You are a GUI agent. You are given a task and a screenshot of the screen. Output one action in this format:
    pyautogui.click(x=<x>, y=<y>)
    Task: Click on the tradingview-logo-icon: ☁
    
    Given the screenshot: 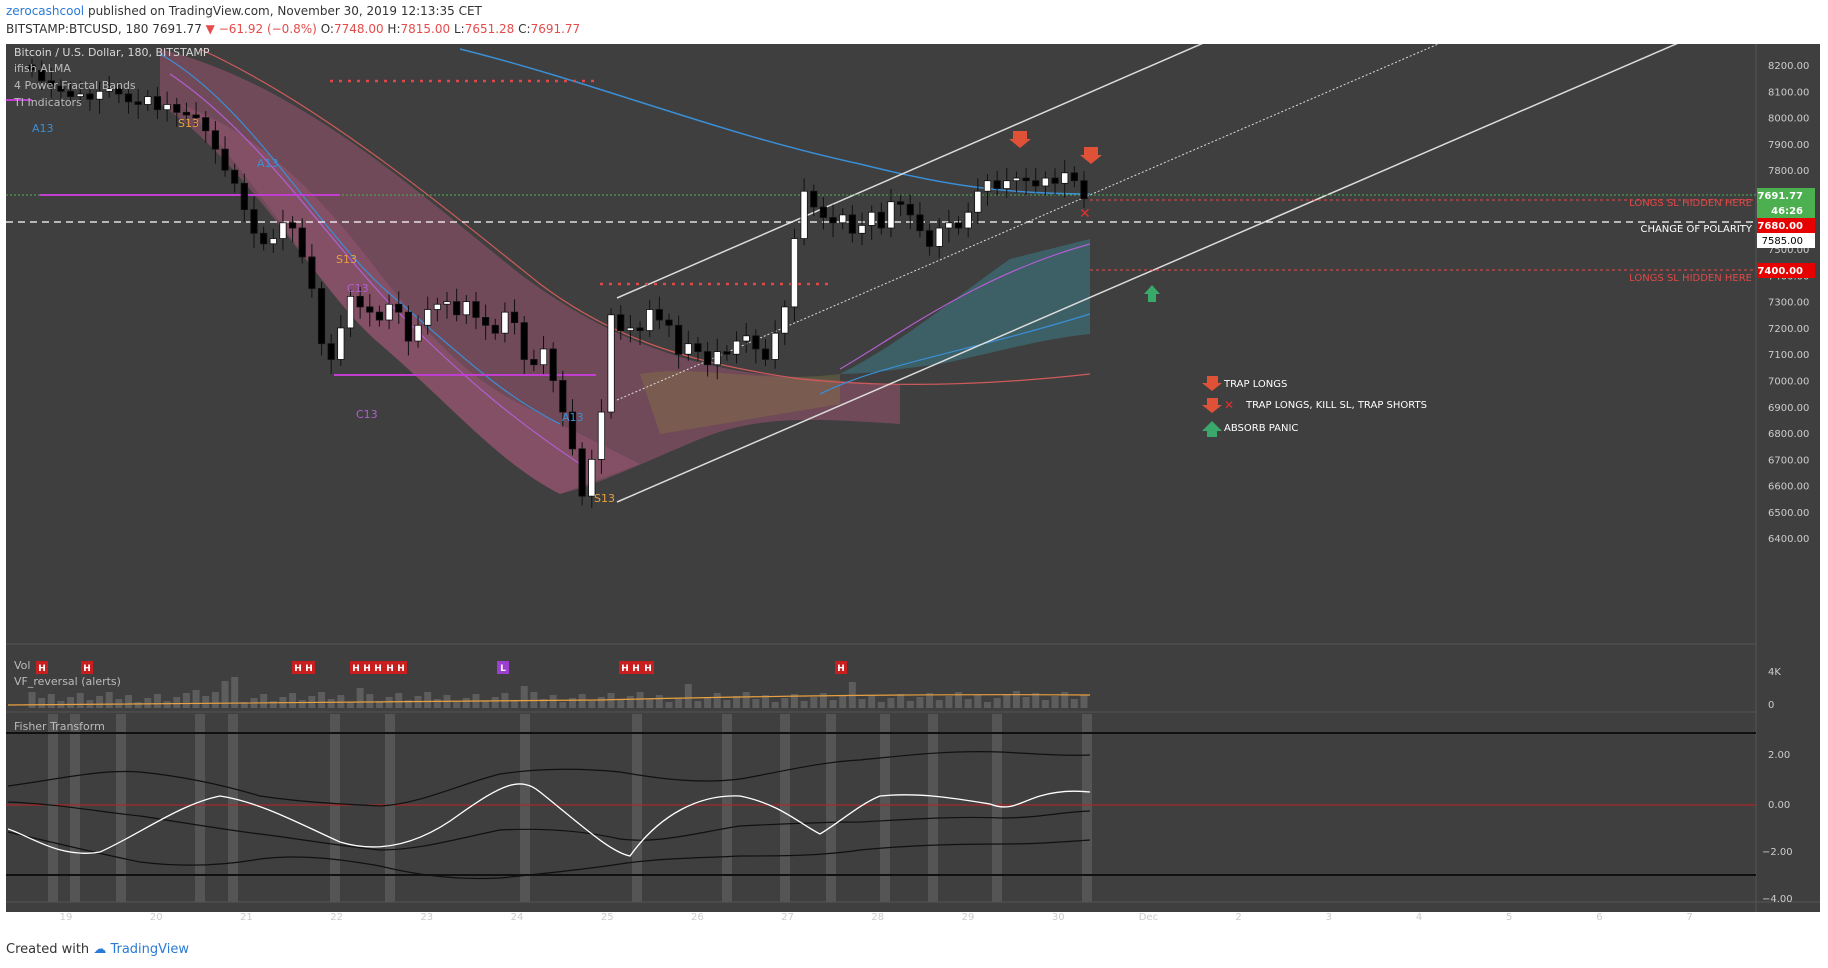 What is the action you would take?
    pyautogui.click(x=100, y=949)
    